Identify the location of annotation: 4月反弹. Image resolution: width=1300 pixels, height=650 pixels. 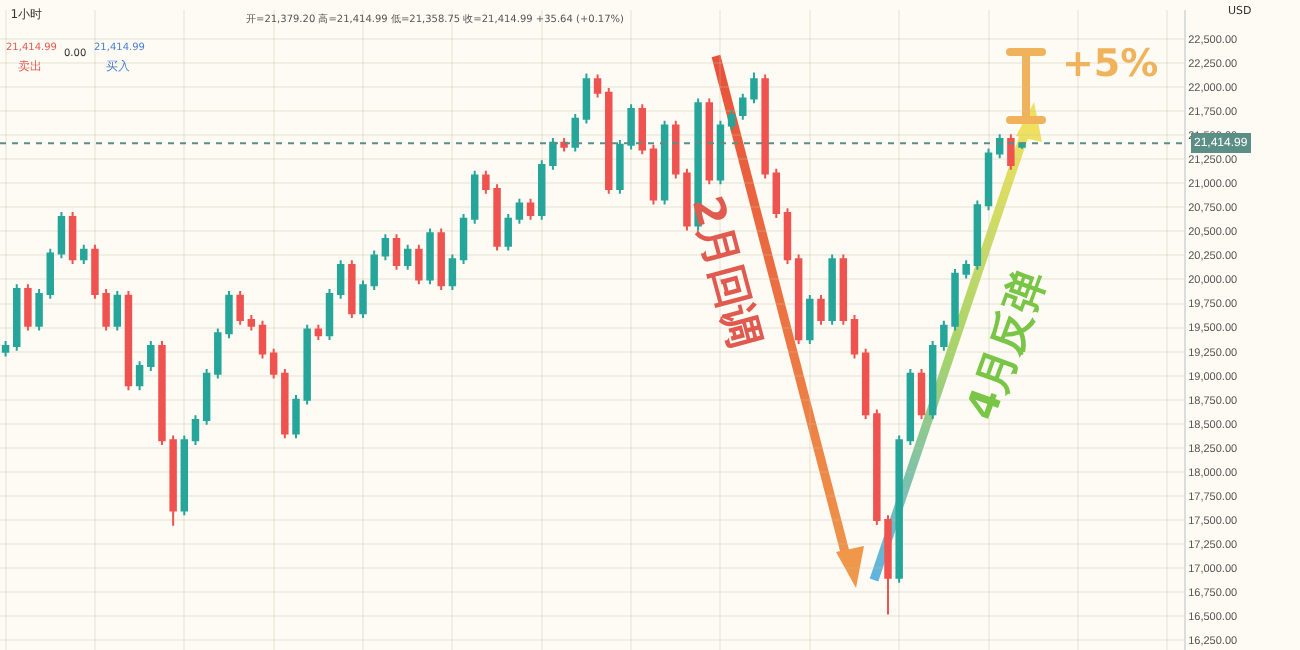
(1006, 344).